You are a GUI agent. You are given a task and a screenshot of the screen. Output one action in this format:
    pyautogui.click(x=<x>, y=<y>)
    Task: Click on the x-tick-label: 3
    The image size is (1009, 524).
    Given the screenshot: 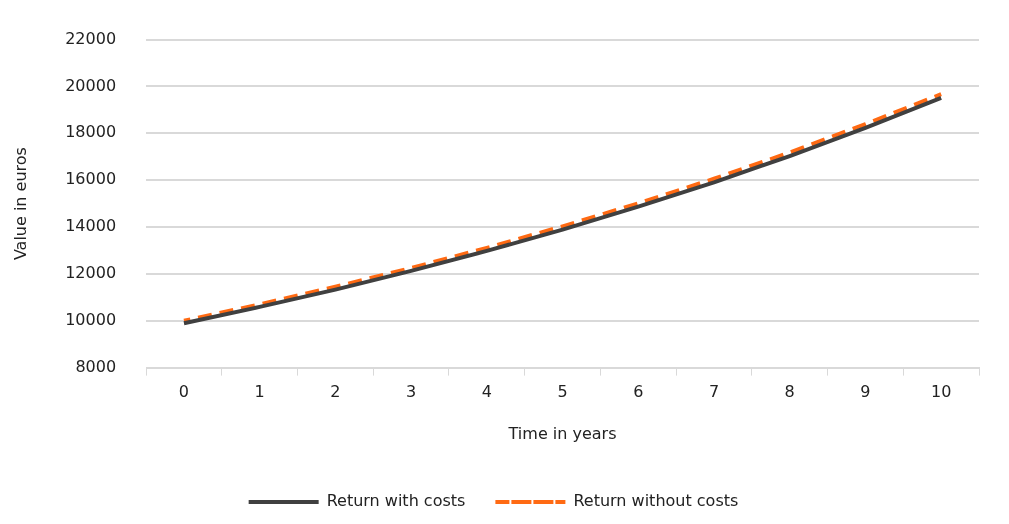 What is the action you would take?
    pyautogui.click(x=411, y=392)
    